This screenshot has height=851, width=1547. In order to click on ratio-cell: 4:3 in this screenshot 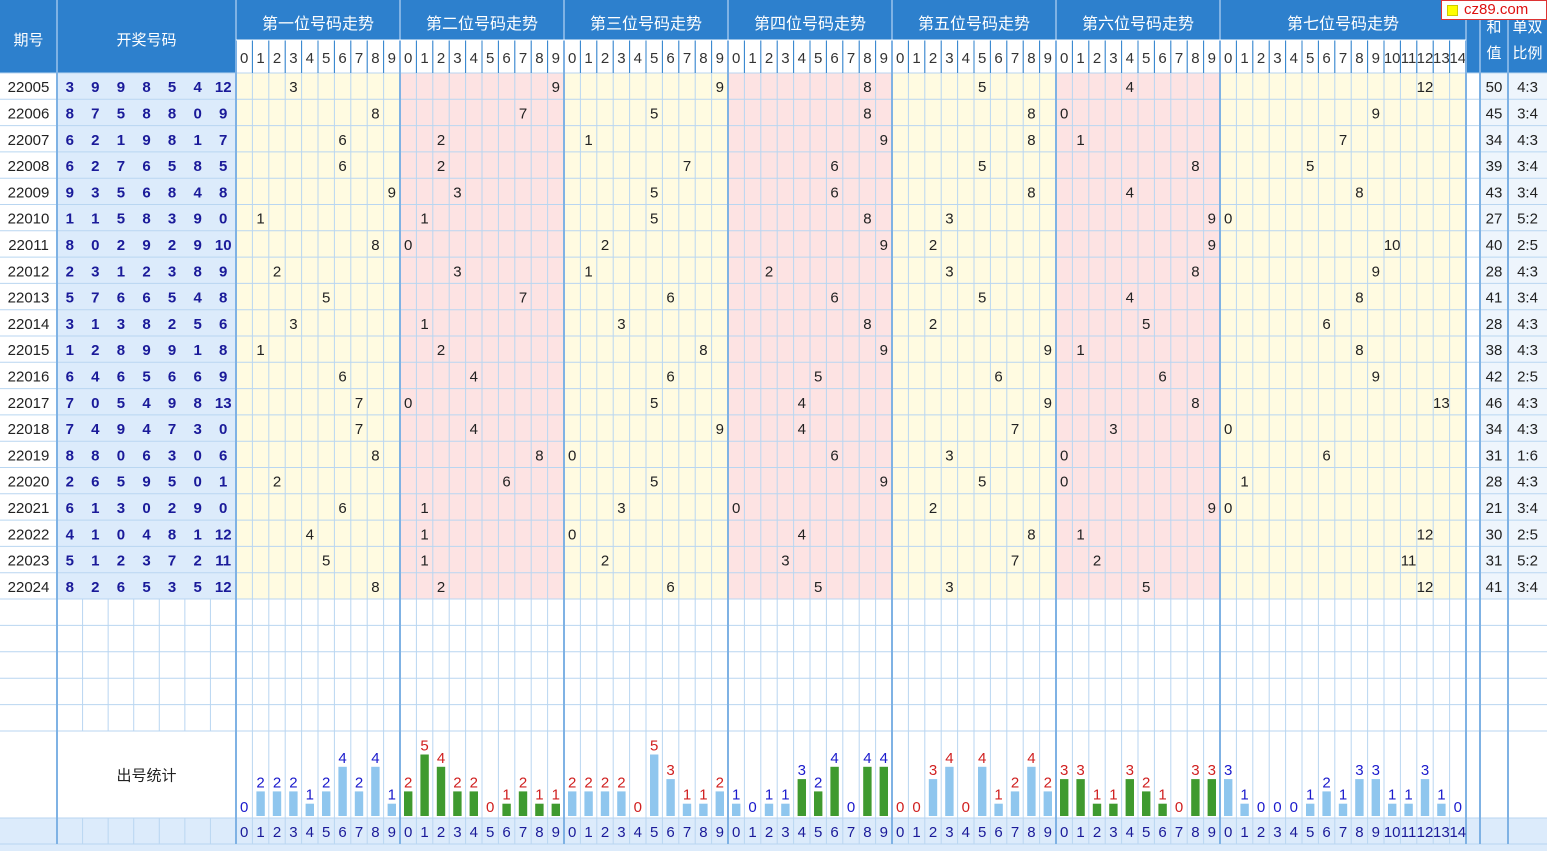, I will do `click(1527, 403)`.